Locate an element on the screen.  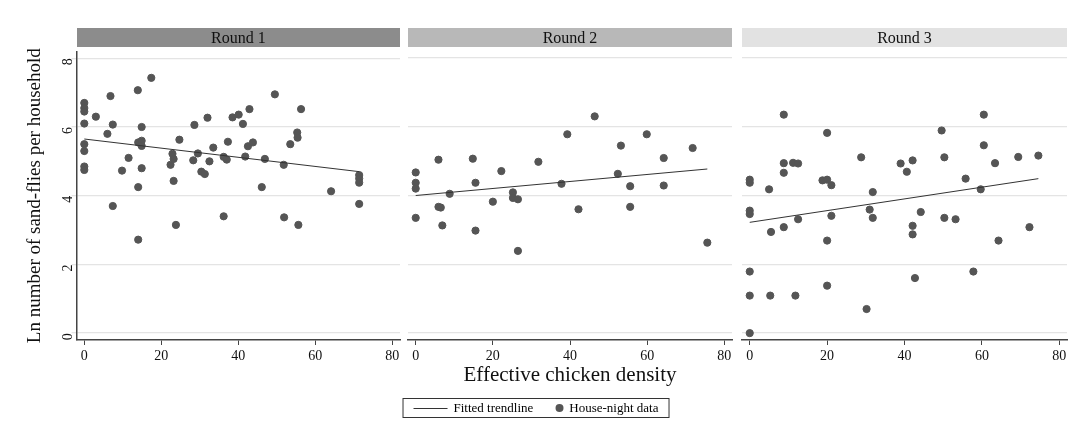
x-axis-title: Effective chicken density is located at coordinates (570, 373).